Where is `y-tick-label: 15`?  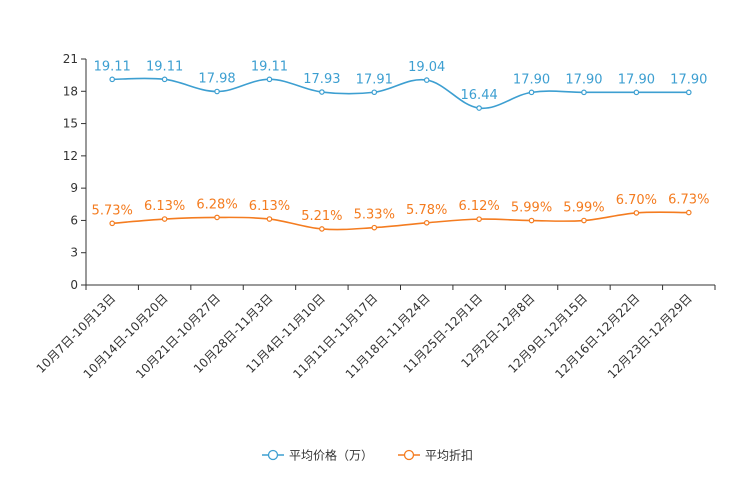 y-tick-label: 15 is located at coordinates (70, 124).